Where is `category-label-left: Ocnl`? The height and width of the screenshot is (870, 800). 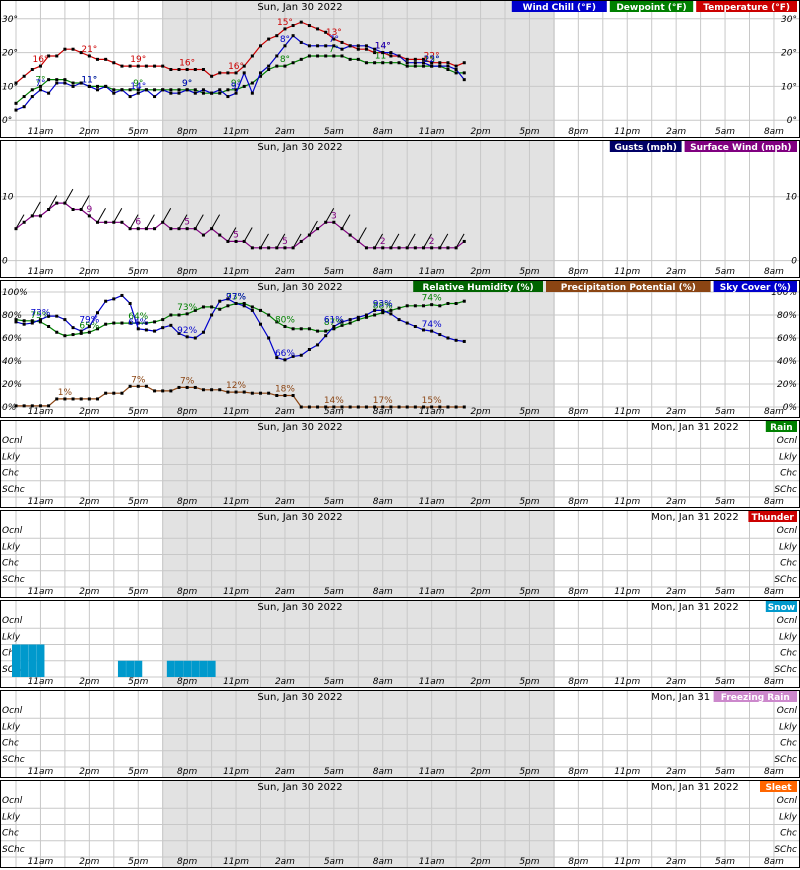 category-label-left: Ocnl is located at coordinates (12, 531).